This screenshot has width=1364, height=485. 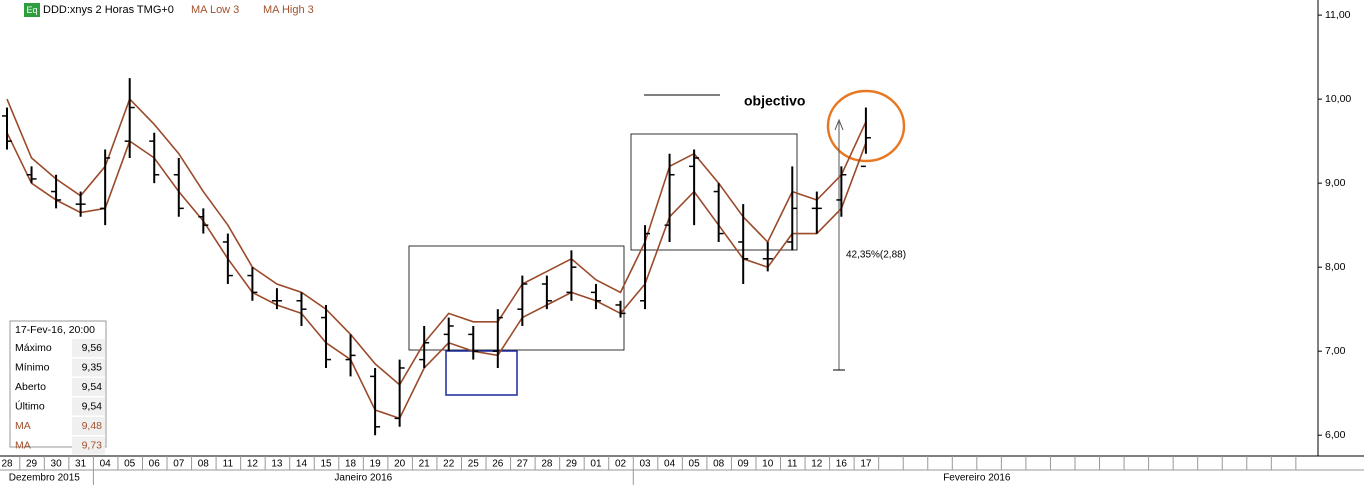 I want to click on x-tick-label: 30, so click(x=57, y=464).